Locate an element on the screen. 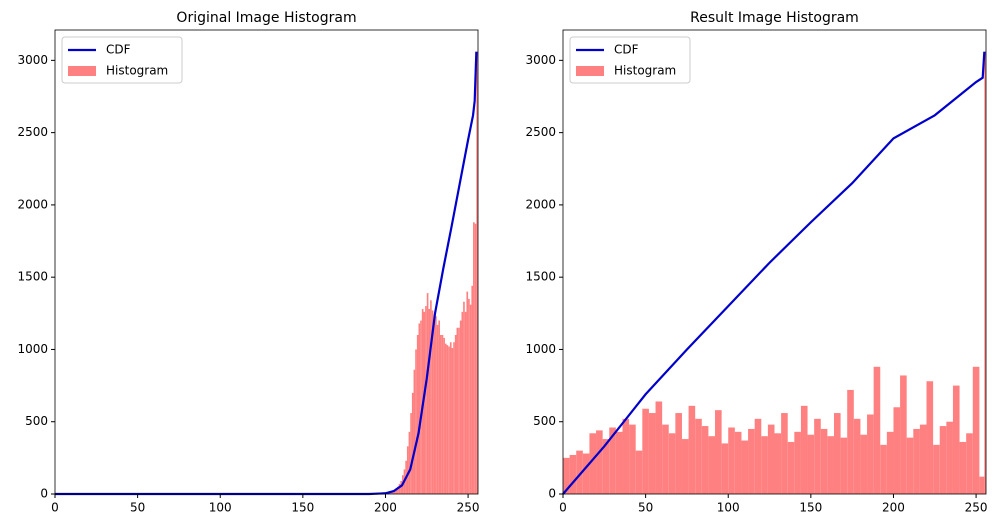 This screenshot has width=998, height=528. legend-patch is located at coordinates (590, 71).